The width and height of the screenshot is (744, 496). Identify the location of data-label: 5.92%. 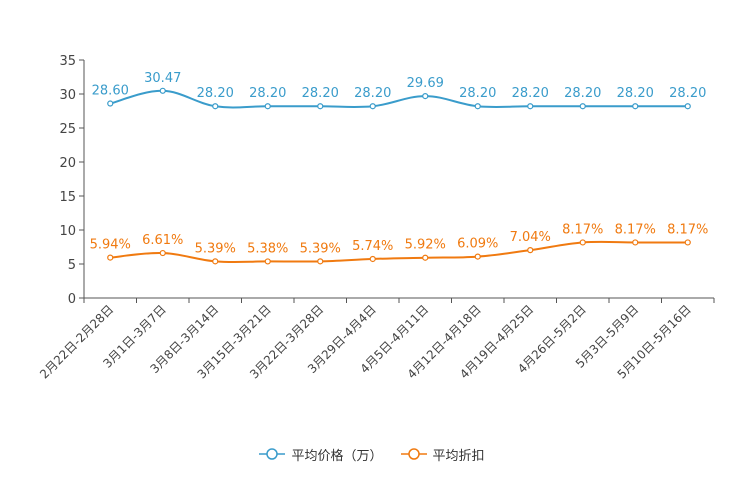
(425, 245).